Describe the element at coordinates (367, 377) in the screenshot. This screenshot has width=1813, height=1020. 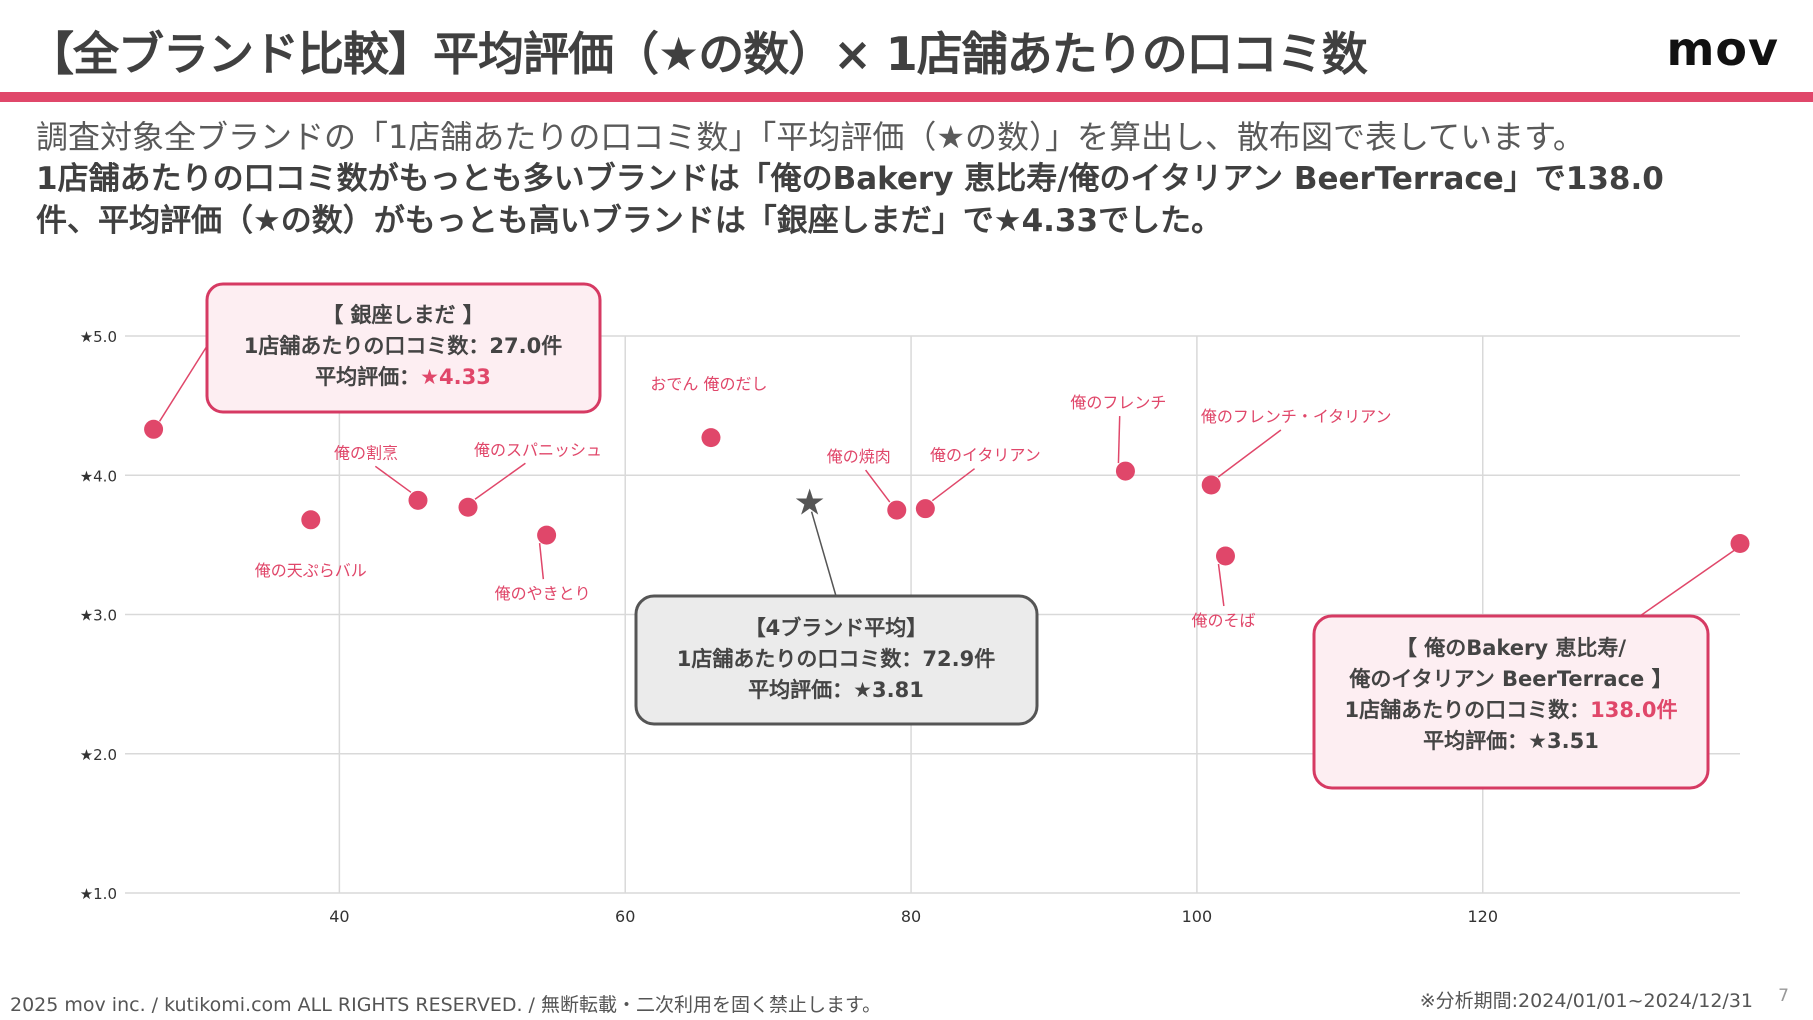
I see `callout-ginza-rating-prefix: 平均評価：` at that location.